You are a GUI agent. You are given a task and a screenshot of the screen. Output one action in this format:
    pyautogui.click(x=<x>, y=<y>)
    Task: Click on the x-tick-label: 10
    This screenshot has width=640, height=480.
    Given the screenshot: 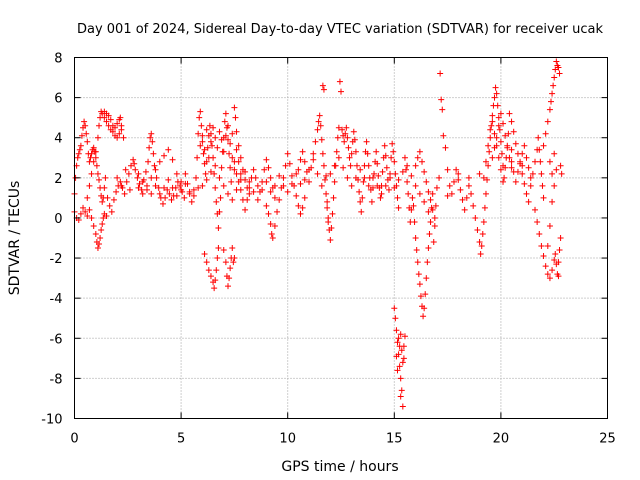 What is the action you would take?
    pyautogui.click(x=287, y=439)
    